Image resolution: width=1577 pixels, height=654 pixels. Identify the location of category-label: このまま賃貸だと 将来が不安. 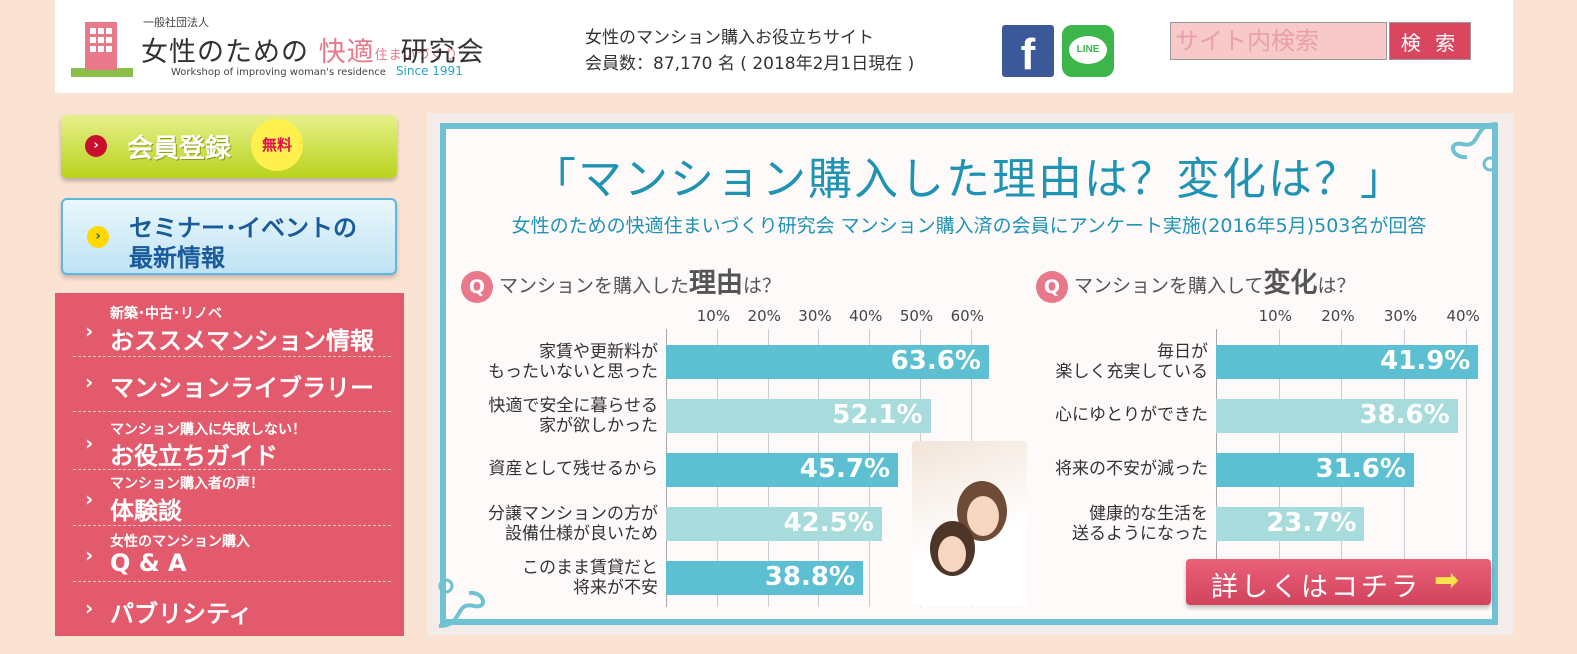
(590, 578).